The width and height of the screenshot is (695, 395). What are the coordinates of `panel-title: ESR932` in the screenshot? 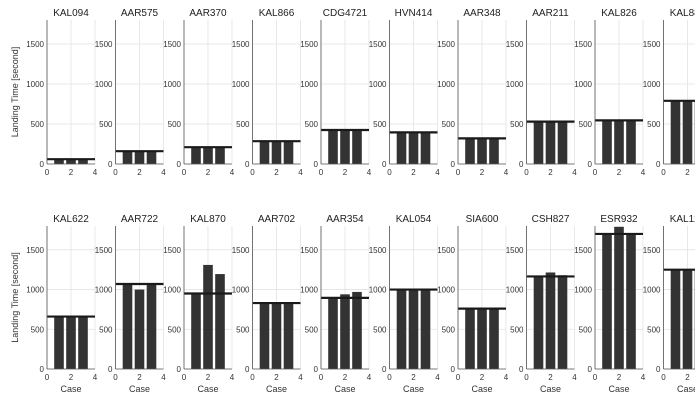 It's located at (619, 219).